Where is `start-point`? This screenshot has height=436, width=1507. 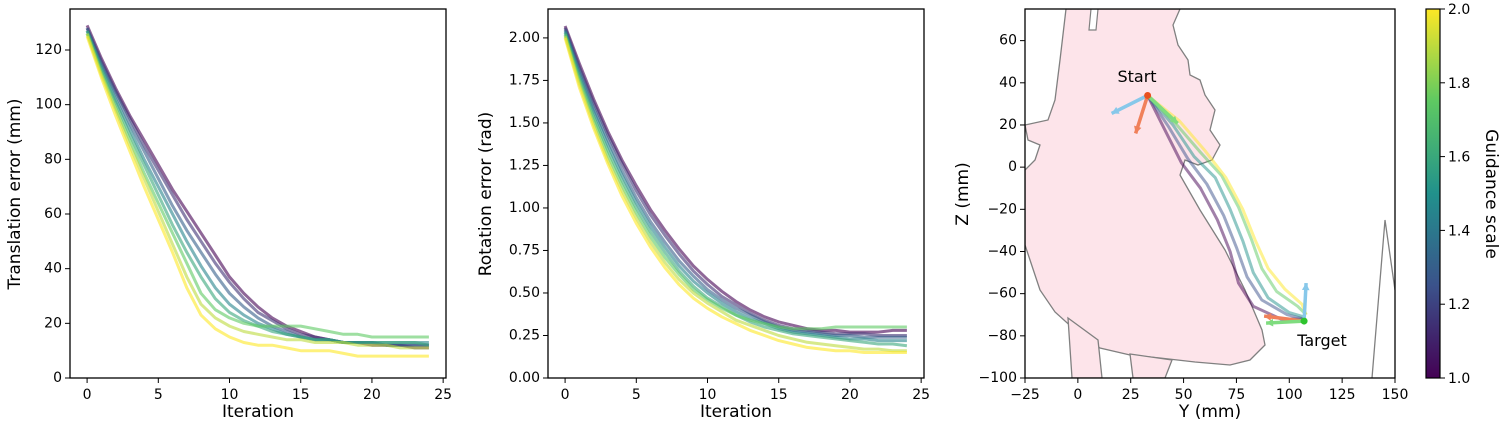 start-point is located at coordinates (1148, 95).